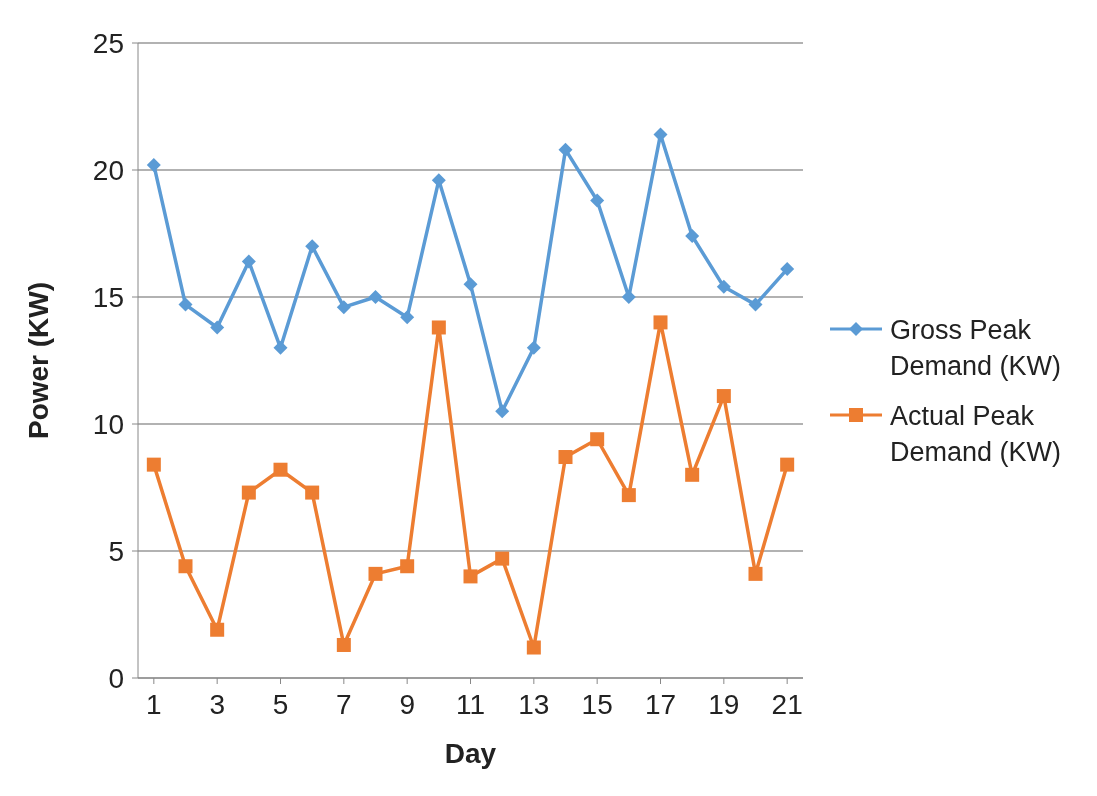 Image resolution: width=1097 pixels, height=796 pixels. Describe the element at coordinates (660, 704) in the screenshot. I see `x-tick-label: 17` at that location.